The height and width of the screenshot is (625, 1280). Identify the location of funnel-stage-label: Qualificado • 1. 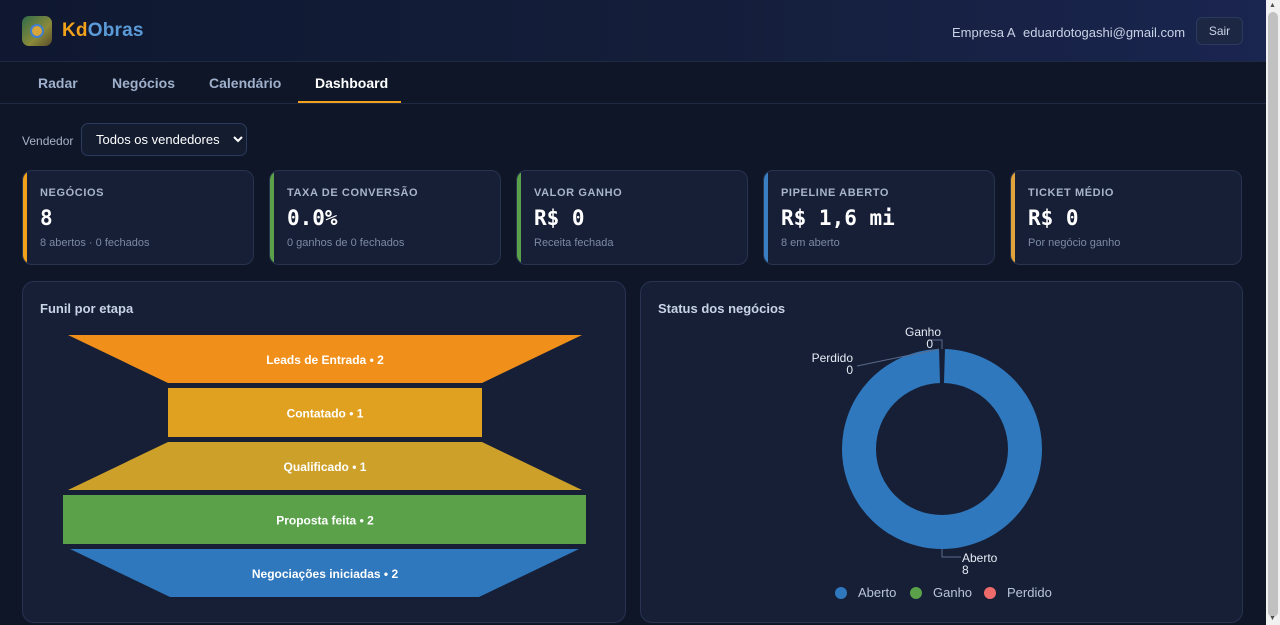
(325, 467).